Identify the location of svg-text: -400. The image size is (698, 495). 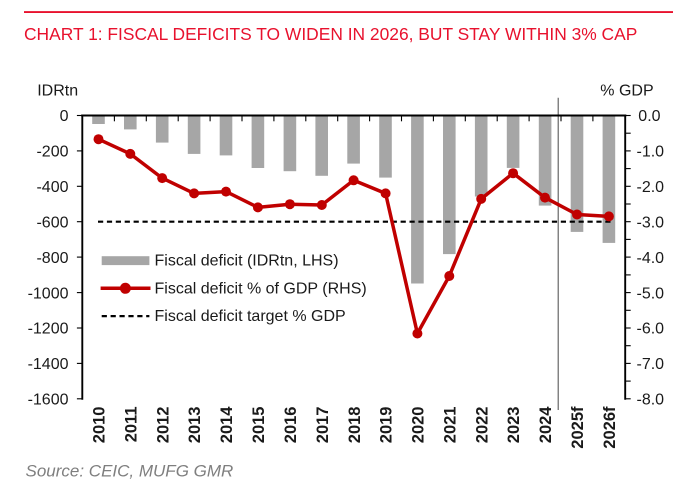
(52, 187).